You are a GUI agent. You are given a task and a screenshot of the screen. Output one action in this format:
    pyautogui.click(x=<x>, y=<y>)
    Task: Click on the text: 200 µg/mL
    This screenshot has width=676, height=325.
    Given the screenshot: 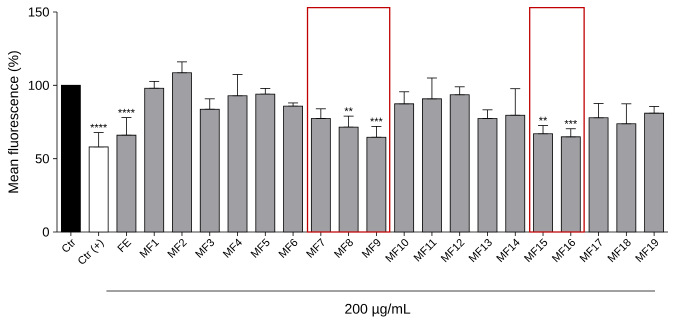 What is the action you would take?
    pyautogui.click(x=377, y=310)
    